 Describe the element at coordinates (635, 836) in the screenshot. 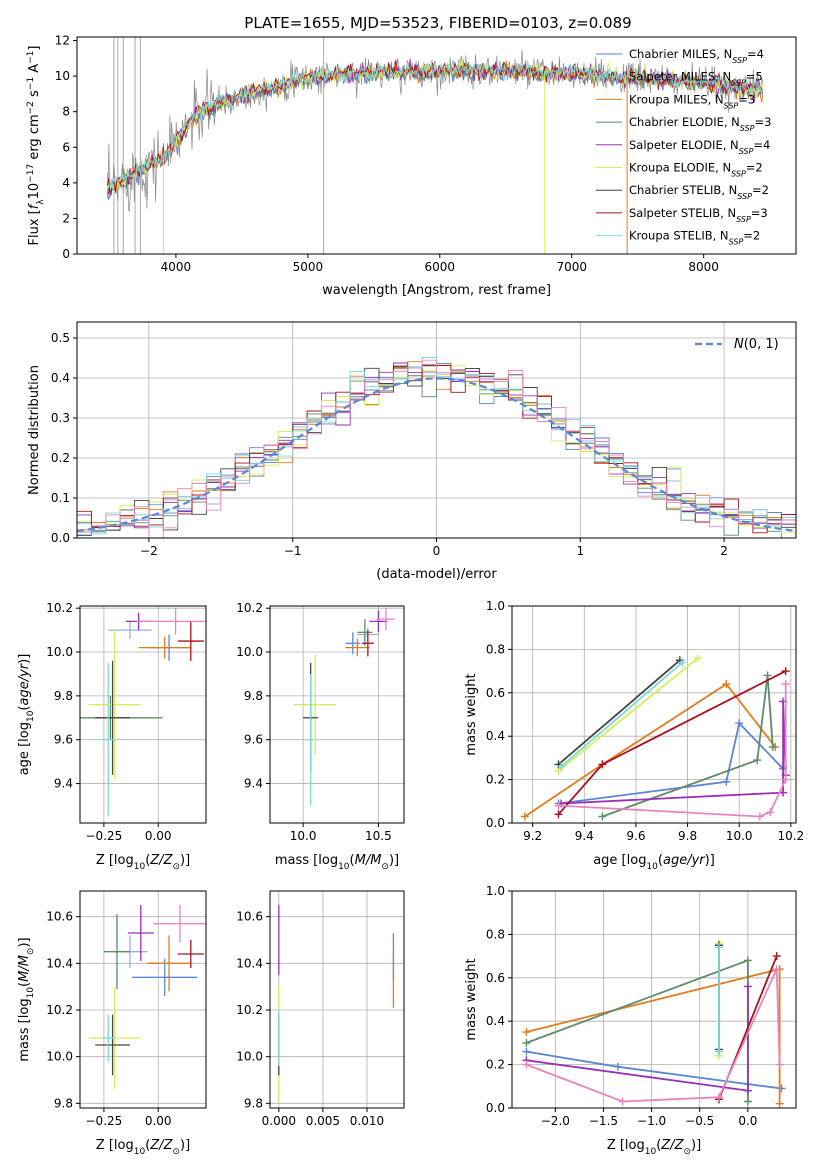

I see `x-tick-label: 9.6` at that location.